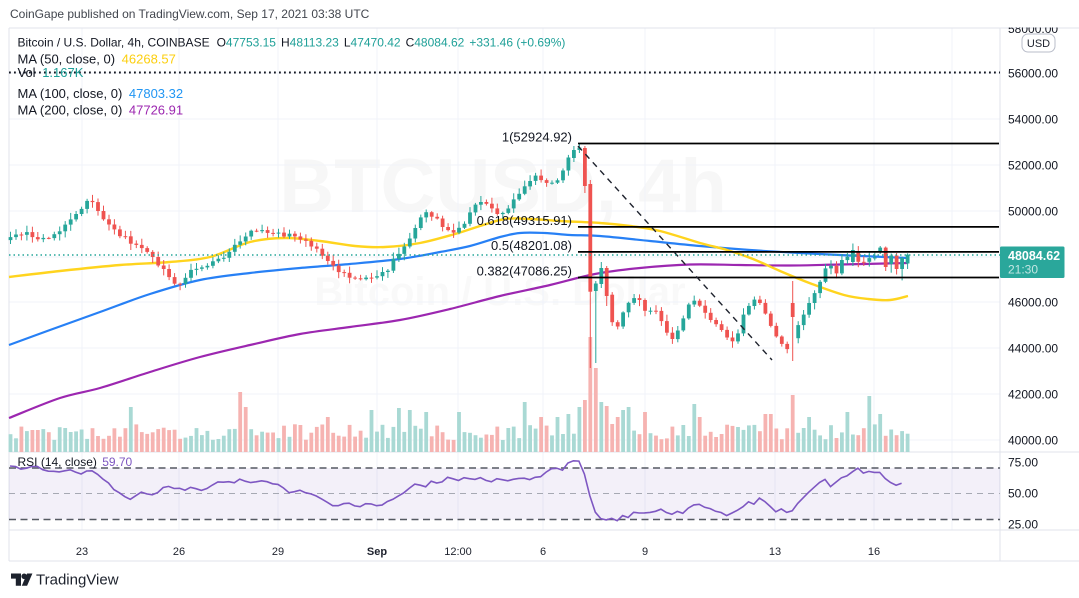 The width and height of the screenshot is (1079, 598). I want to click on svg-text: 48084.62, so click(1034, 256).